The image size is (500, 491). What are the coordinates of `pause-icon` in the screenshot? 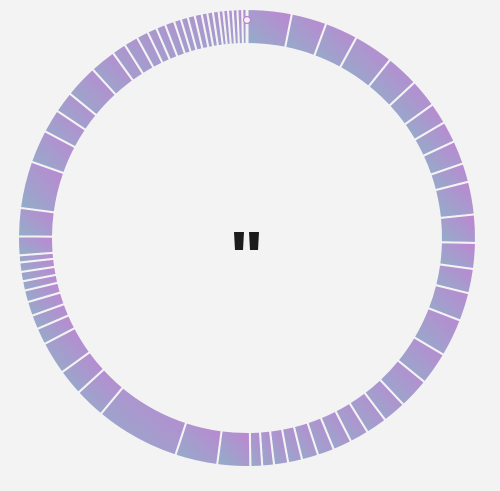 It's located at (246, 241).